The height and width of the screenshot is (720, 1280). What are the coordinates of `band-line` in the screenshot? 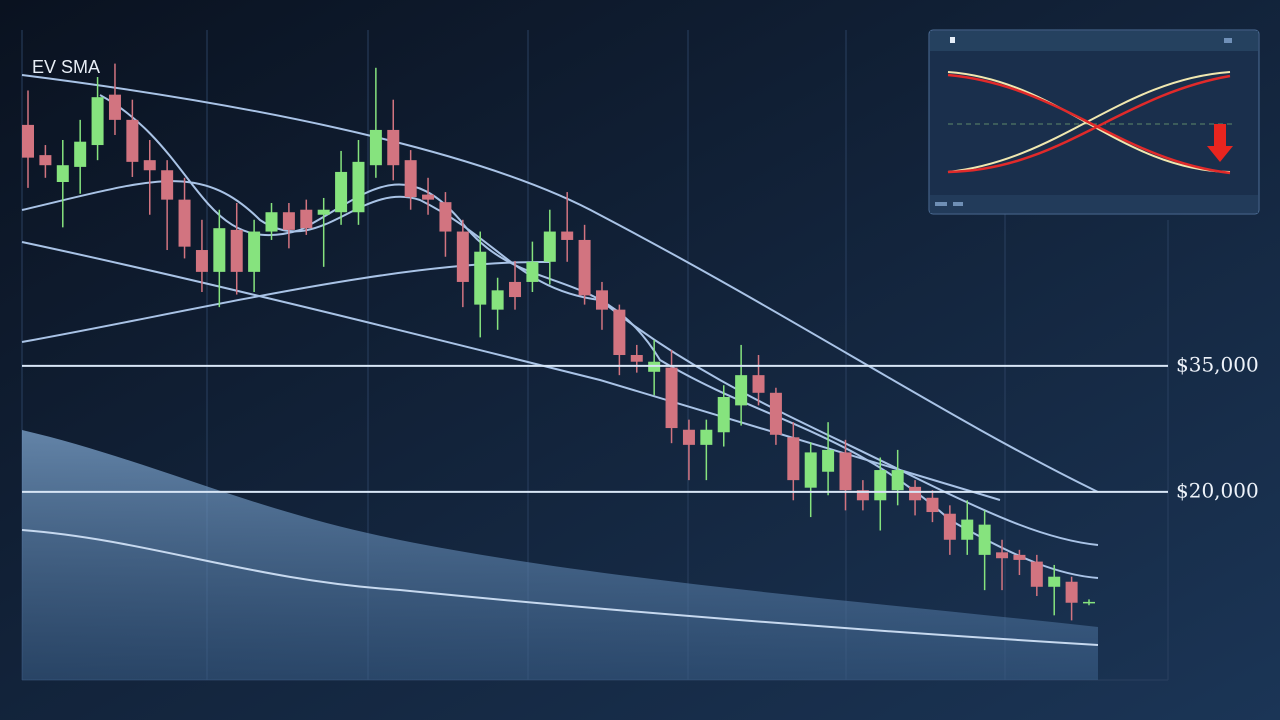 It's located at (560, 587).